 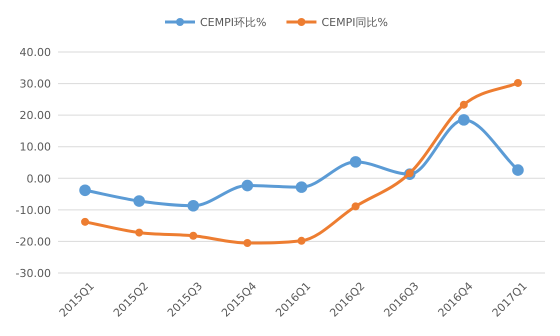 I want to click on y-tick-label: 30.00, so click(x=35, y=84).